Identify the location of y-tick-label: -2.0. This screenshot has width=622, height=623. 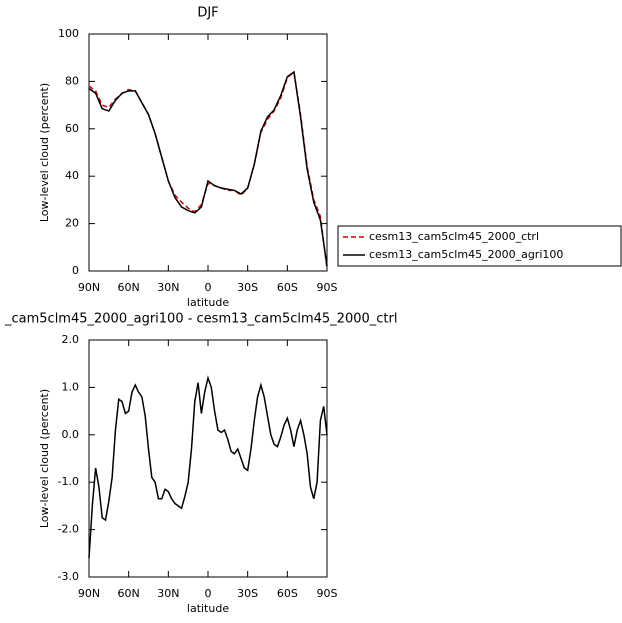
(68, 529).